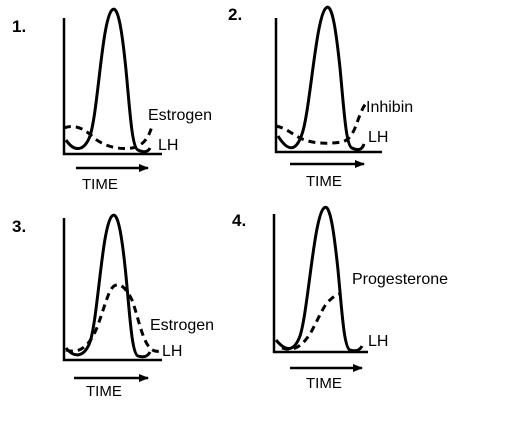 This screenshot has width=523, height=432. I want to click on inhibin-curve, so click(322, 122).